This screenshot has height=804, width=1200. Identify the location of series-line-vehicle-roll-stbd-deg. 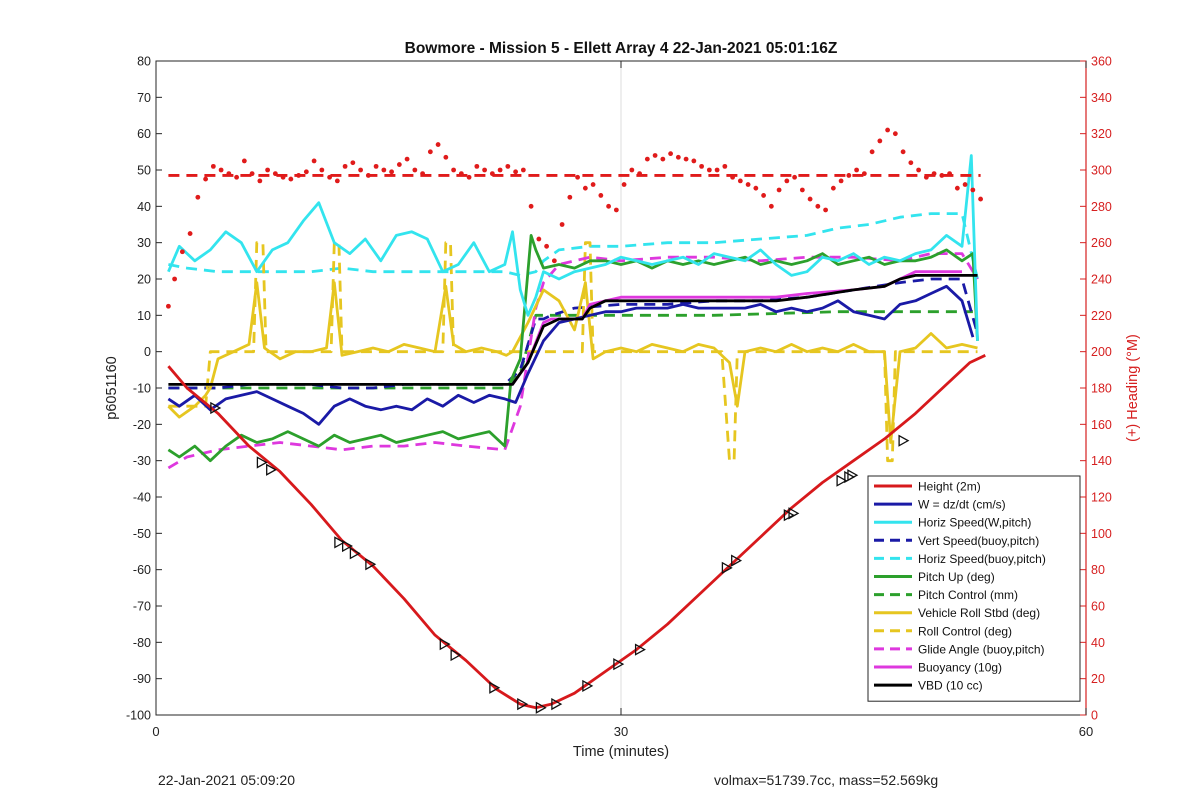
(572, 362).